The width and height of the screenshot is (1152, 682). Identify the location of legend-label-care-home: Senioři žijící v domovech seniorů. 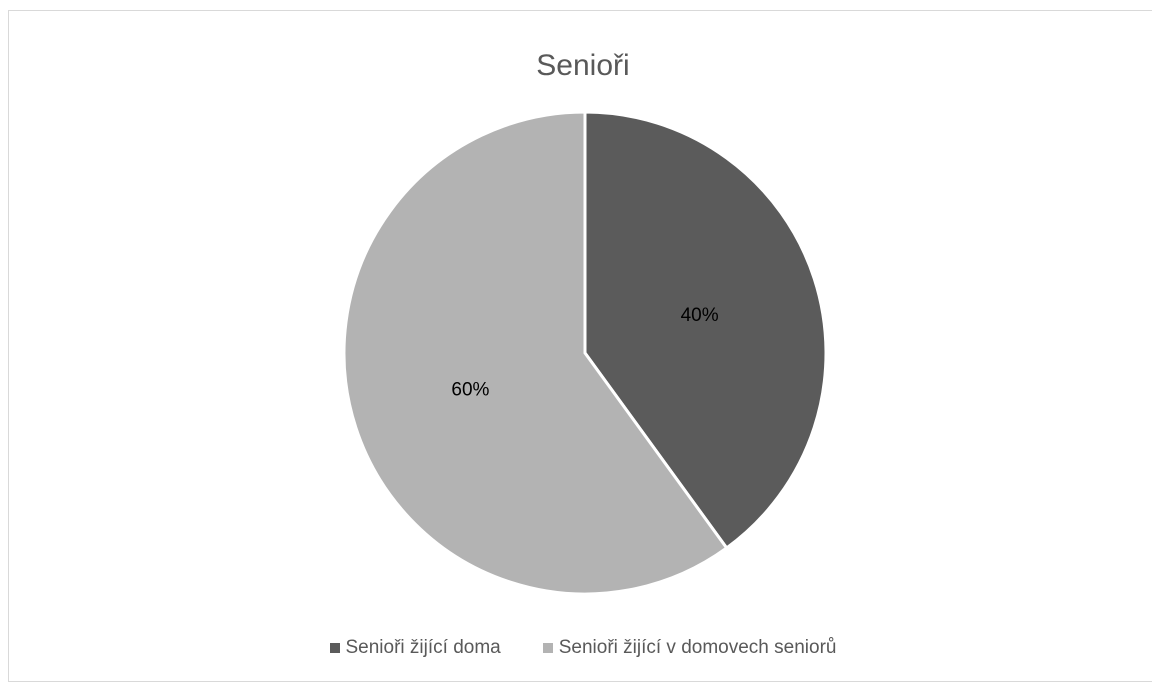
(697, 647).